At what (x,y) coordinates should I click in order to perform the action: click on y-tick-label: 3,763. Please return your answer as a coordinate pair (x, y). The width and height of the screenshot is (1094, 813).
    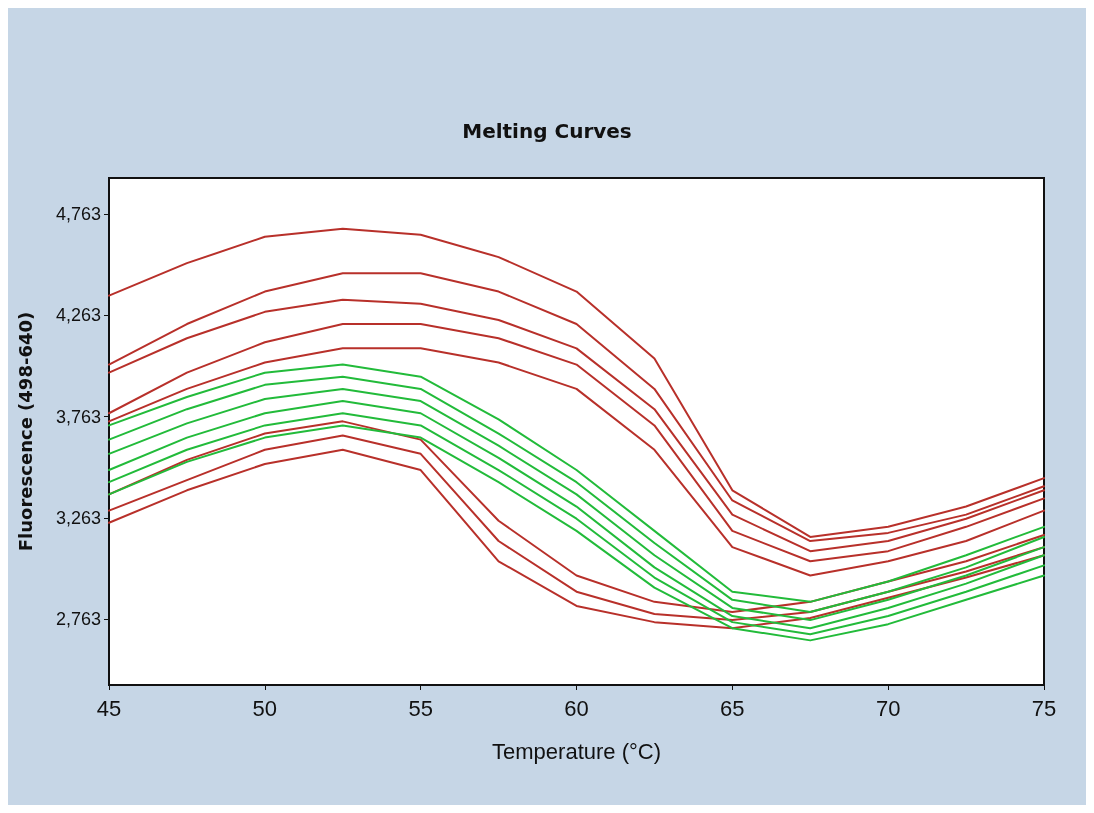
    Looking at the image, I should click on (78, 416).